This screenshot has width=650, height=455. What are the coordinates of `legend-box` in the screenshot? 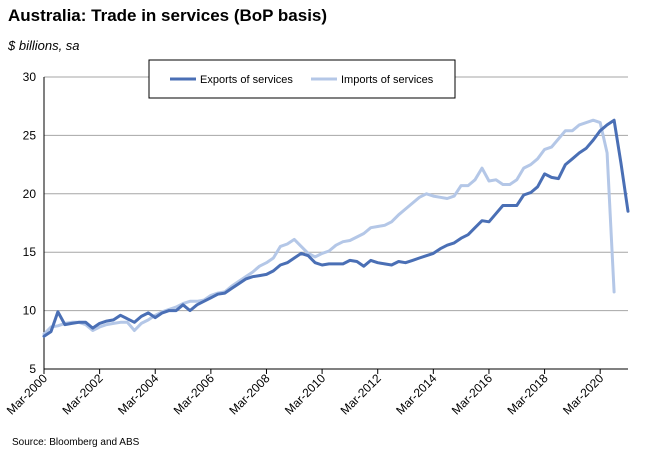 It's located at (302, 79).